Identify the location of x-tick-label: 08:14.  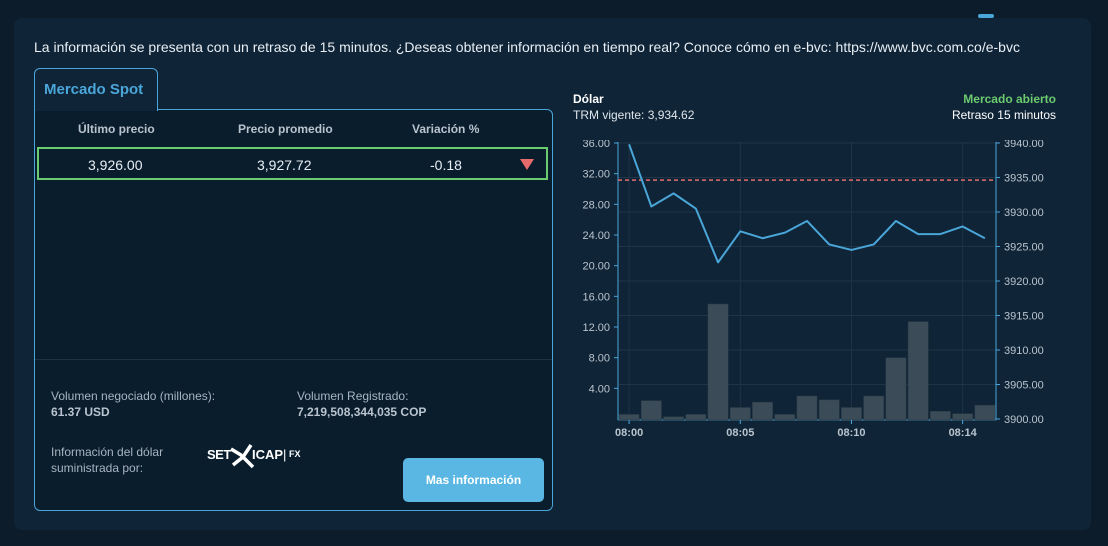
(963, 433).